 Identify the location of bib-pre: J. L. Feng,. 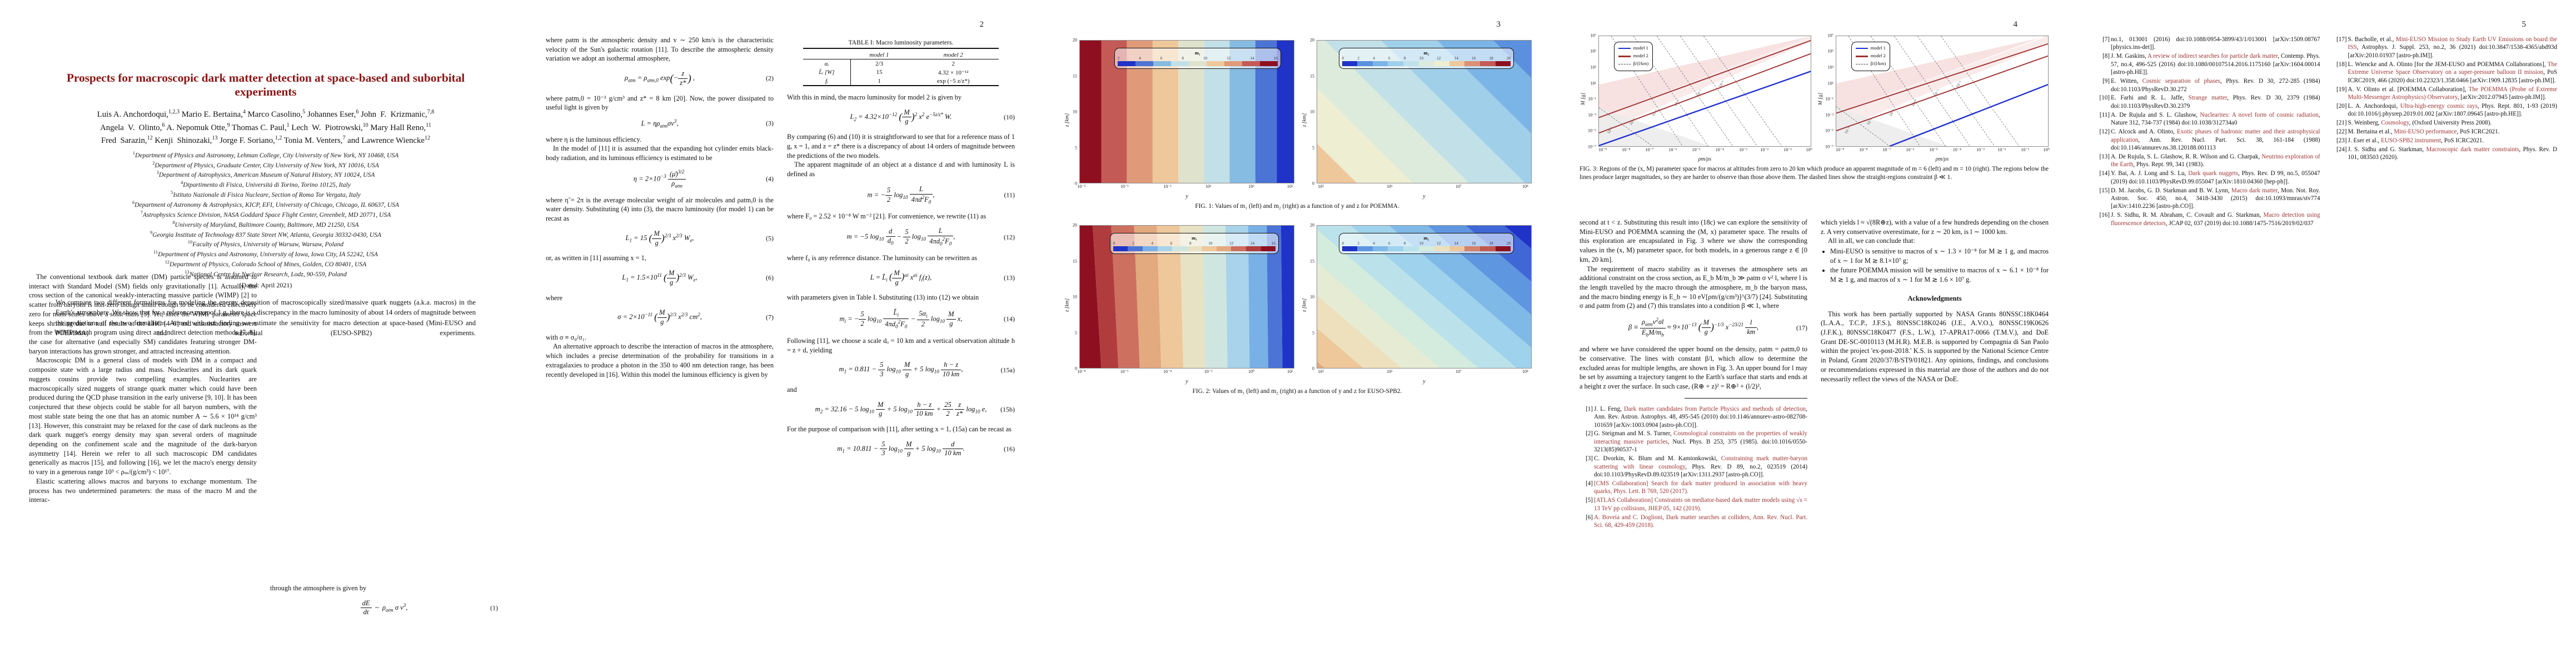
(1609, 408).